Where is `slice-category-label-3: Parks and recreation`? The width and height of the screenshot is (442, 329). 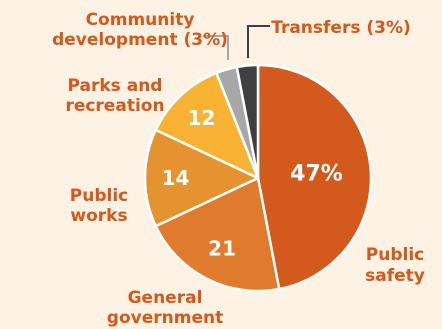 slice-category-label-3: Parks and recreation is located at coordinates (114, 96).